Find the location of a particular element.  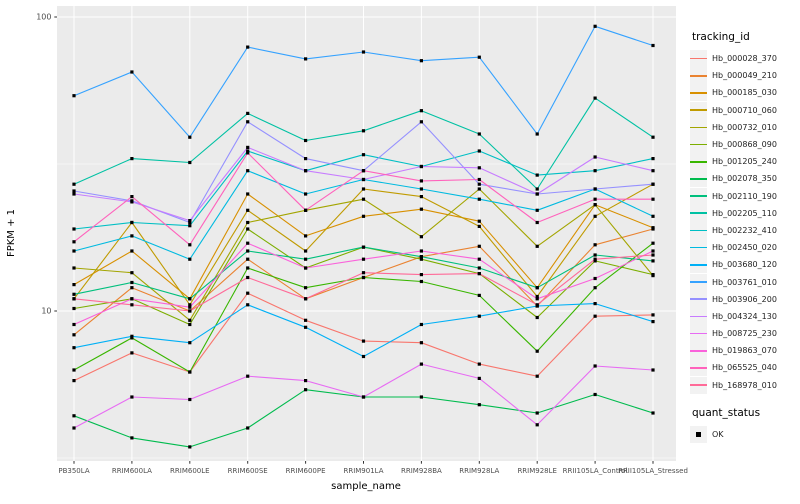

legend-item-Hb_019863_070: Hb_019863_070 is located at coordinates (733, 351).